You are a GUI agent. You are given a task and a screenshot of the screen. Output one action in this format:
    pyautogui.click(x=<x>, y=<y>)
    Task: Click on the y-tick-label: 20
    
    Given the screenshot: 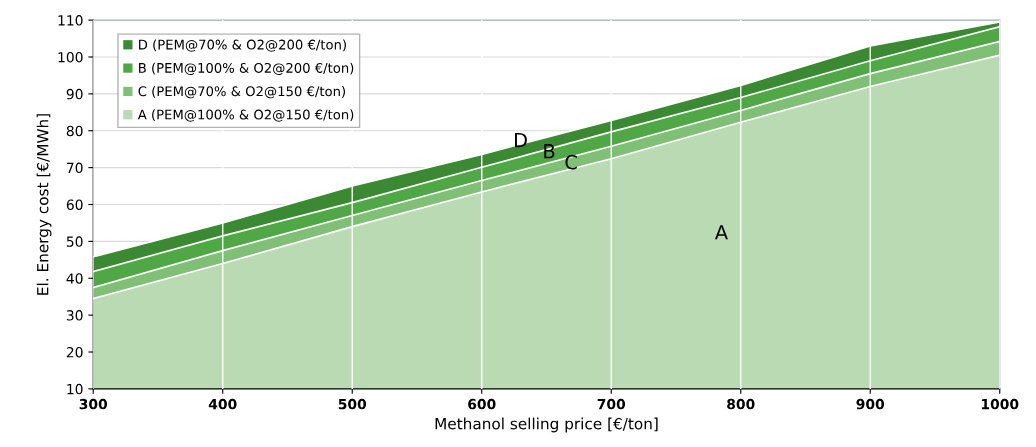 What is the action you would take?
    pyautogui.click(x=74, y=352)
    